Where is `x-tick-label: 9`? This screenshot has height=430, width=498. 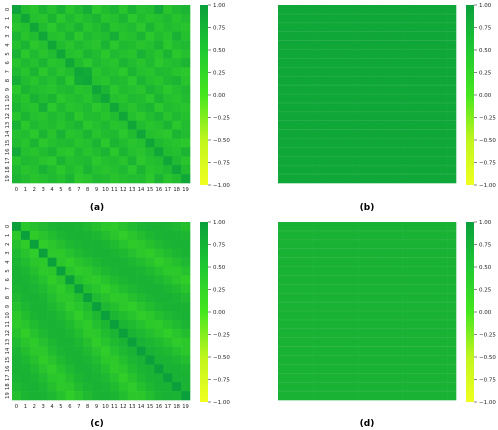 x-tick-label: 9 is located at coordinates (96, 190).